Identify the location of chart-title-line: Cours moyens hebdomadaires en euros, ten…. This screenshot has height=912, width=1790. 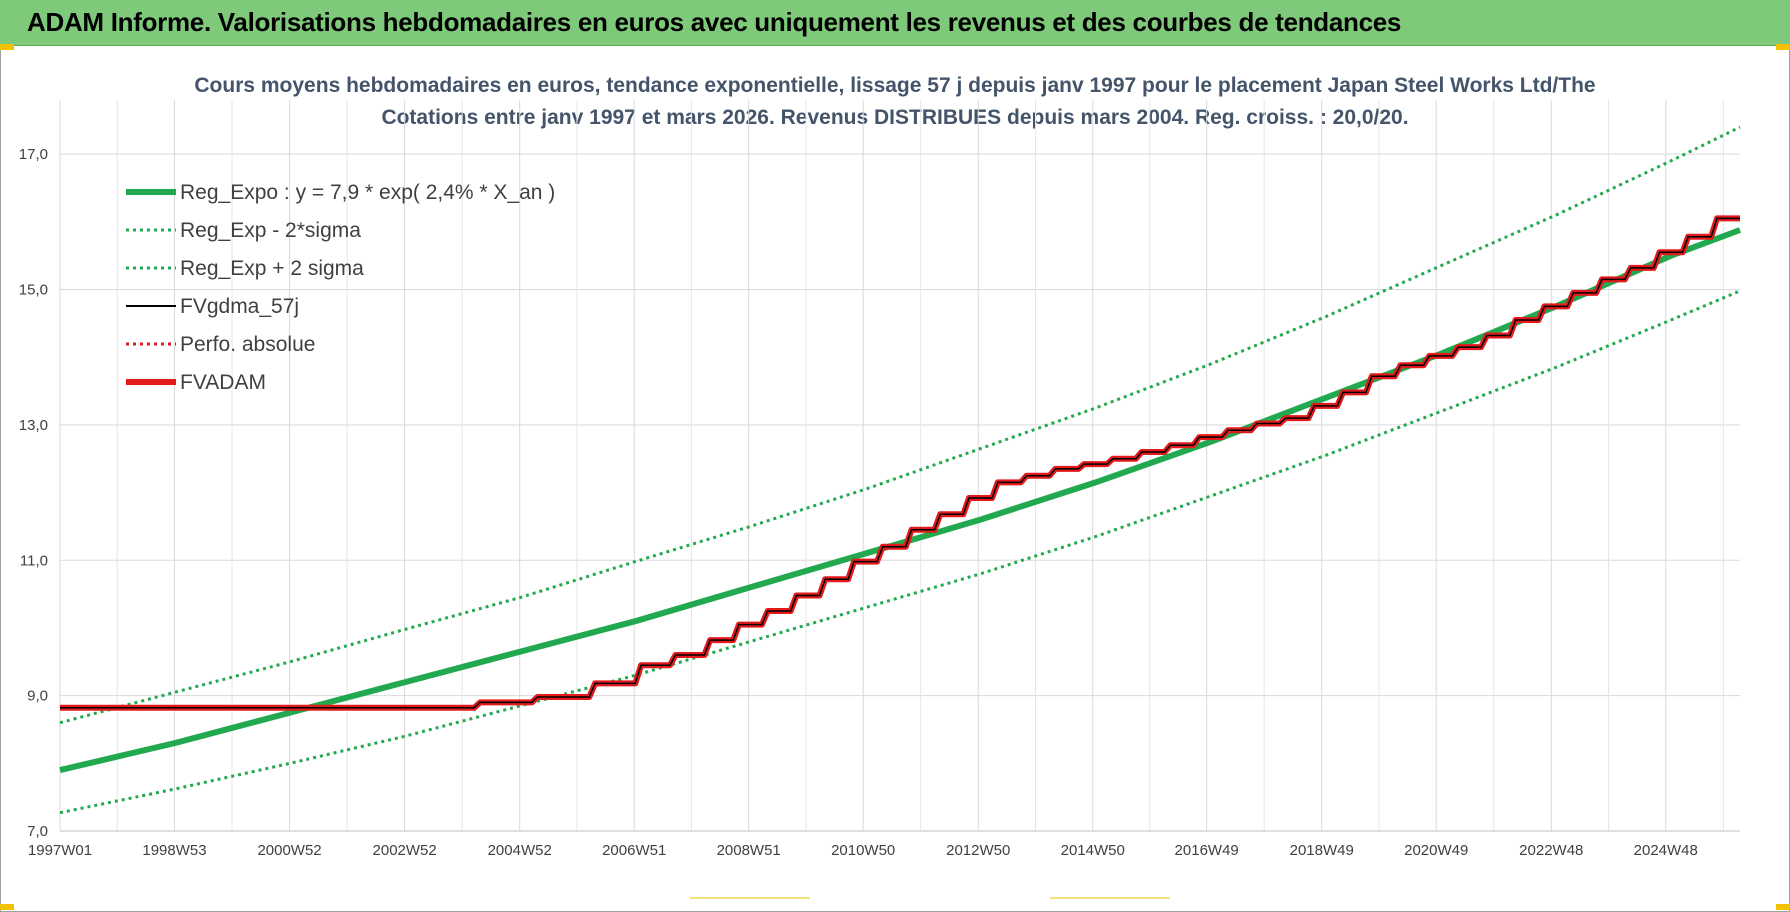
(894, 85).